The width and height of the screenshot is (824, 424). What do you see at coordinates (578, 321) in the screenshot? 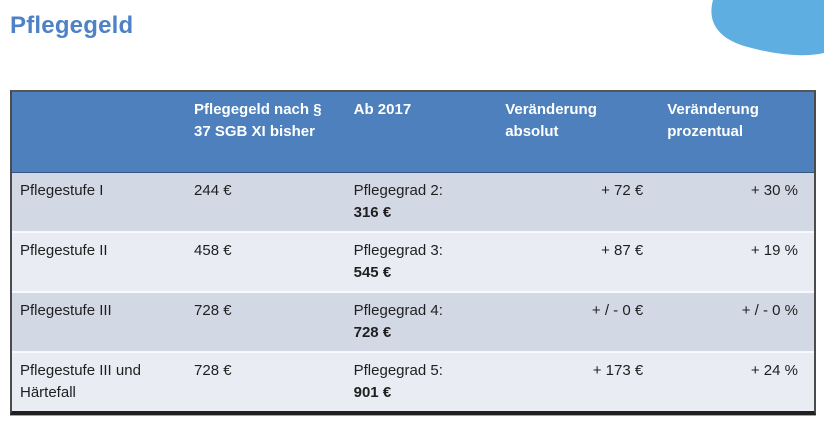
I see `change-absolut-value: + / - 0 €` at bounding box center [578, 321].